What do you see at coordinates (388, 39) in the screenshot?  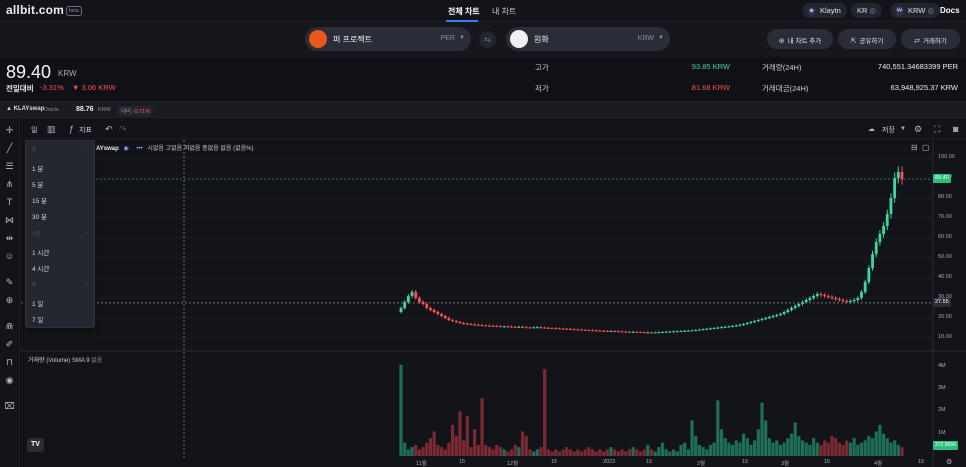 I see `base-token-selector: 퍼 프로젝트 PER ▼` at bounding box center [388, 39].